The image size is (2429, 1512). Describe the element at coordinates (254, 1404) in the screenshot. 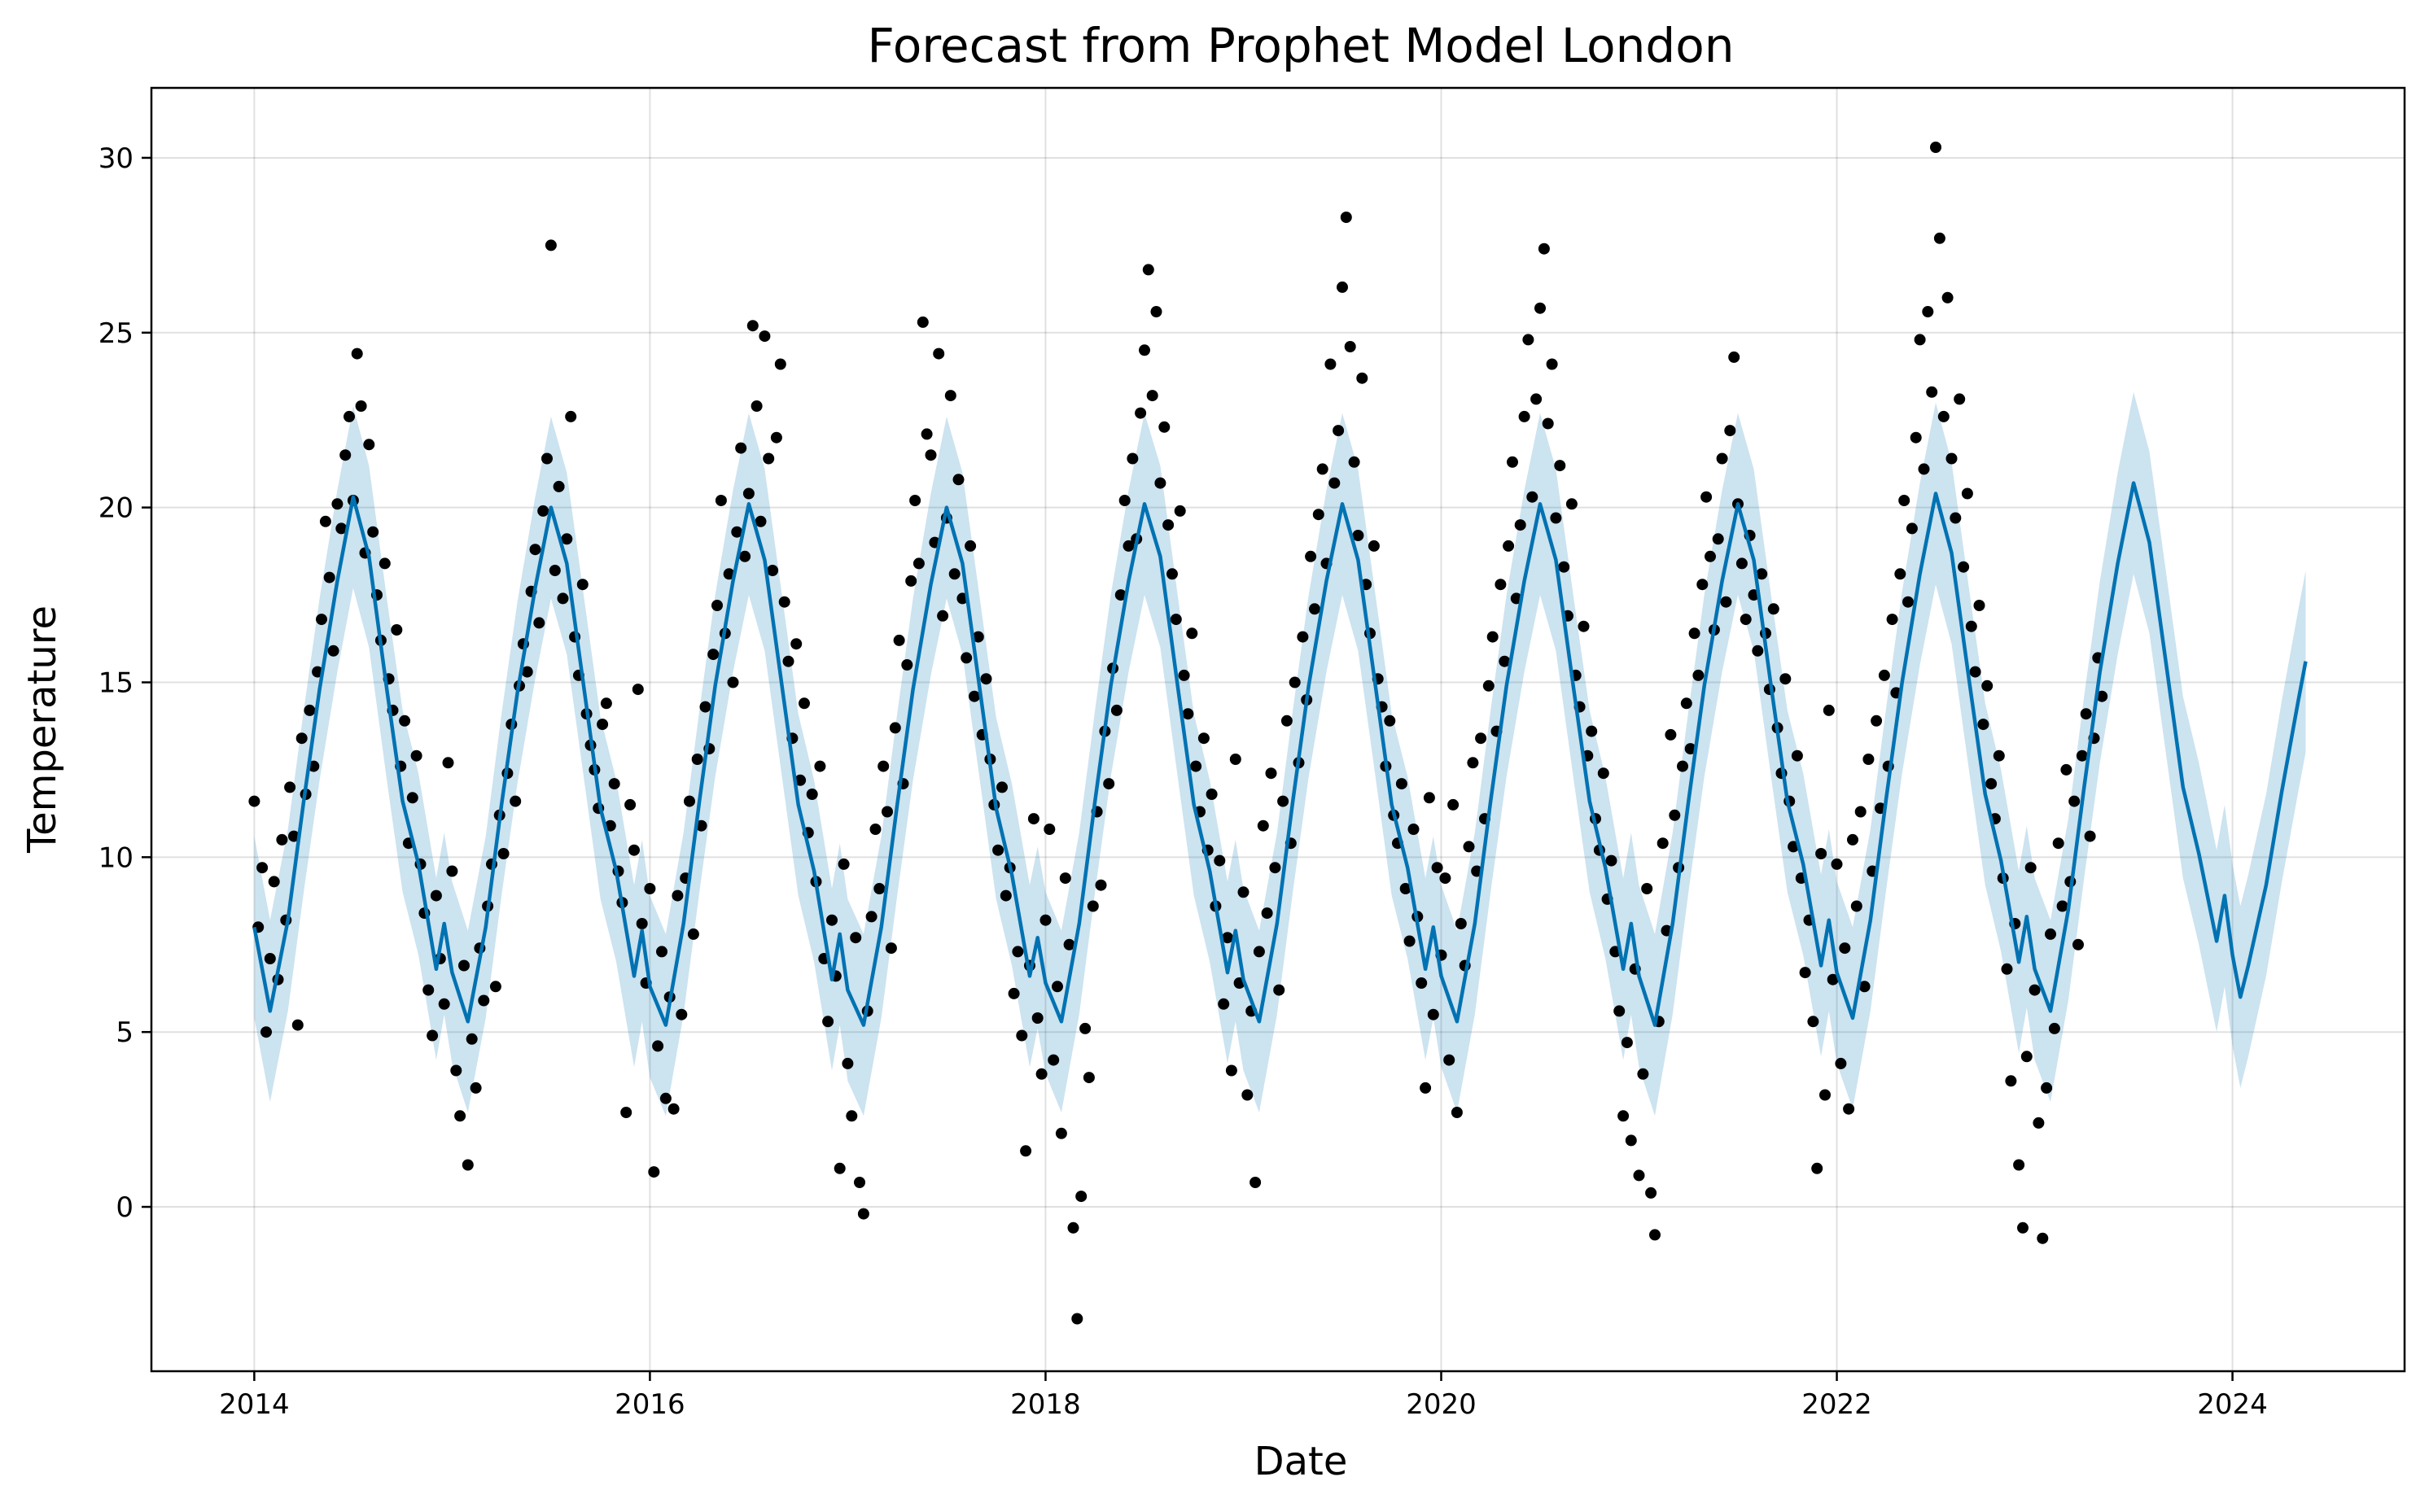

I see `x-tick-label: 2014` at that location.